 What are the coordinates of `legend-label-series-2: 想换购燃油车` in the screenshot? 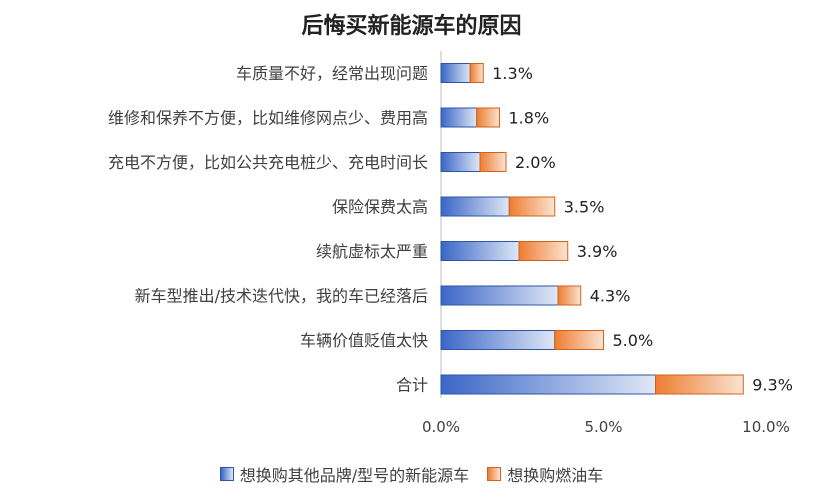 It's located at (555, 475).